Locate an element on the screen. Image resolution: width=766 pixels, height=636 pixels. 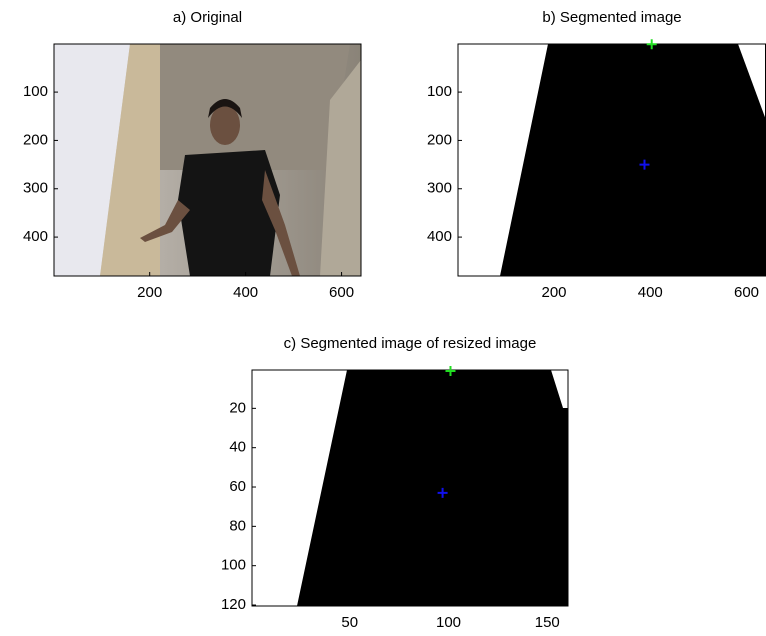
y-tick-label: 80 is located at coordinates (237, 525).